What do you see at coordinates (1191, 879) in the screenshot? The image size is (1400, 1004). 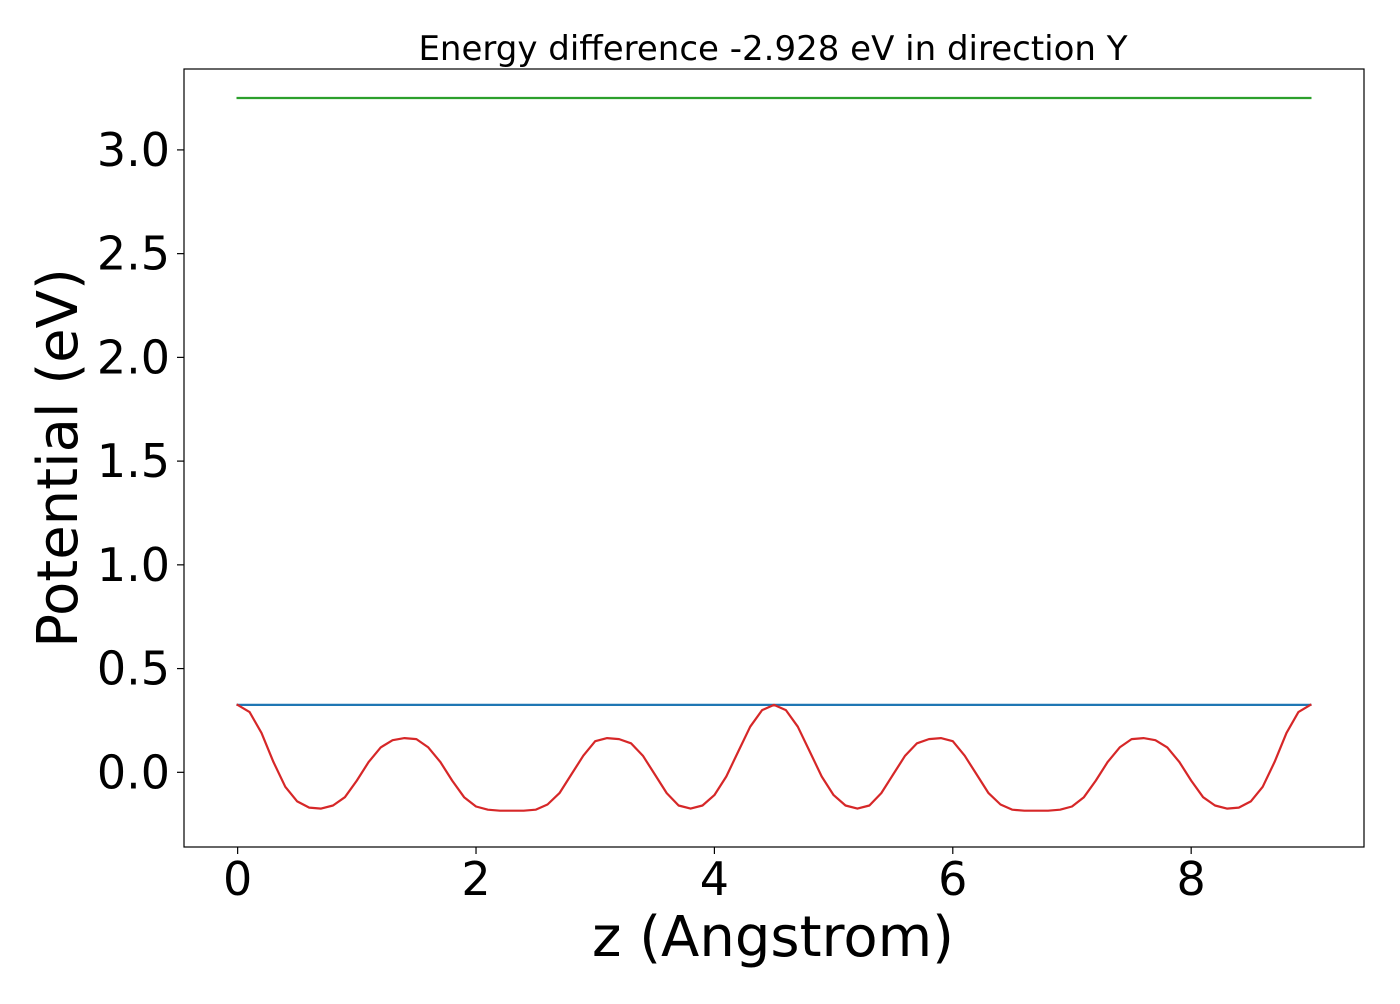 I see `x-tick-label: 8` at bounding box center [1191, 879].